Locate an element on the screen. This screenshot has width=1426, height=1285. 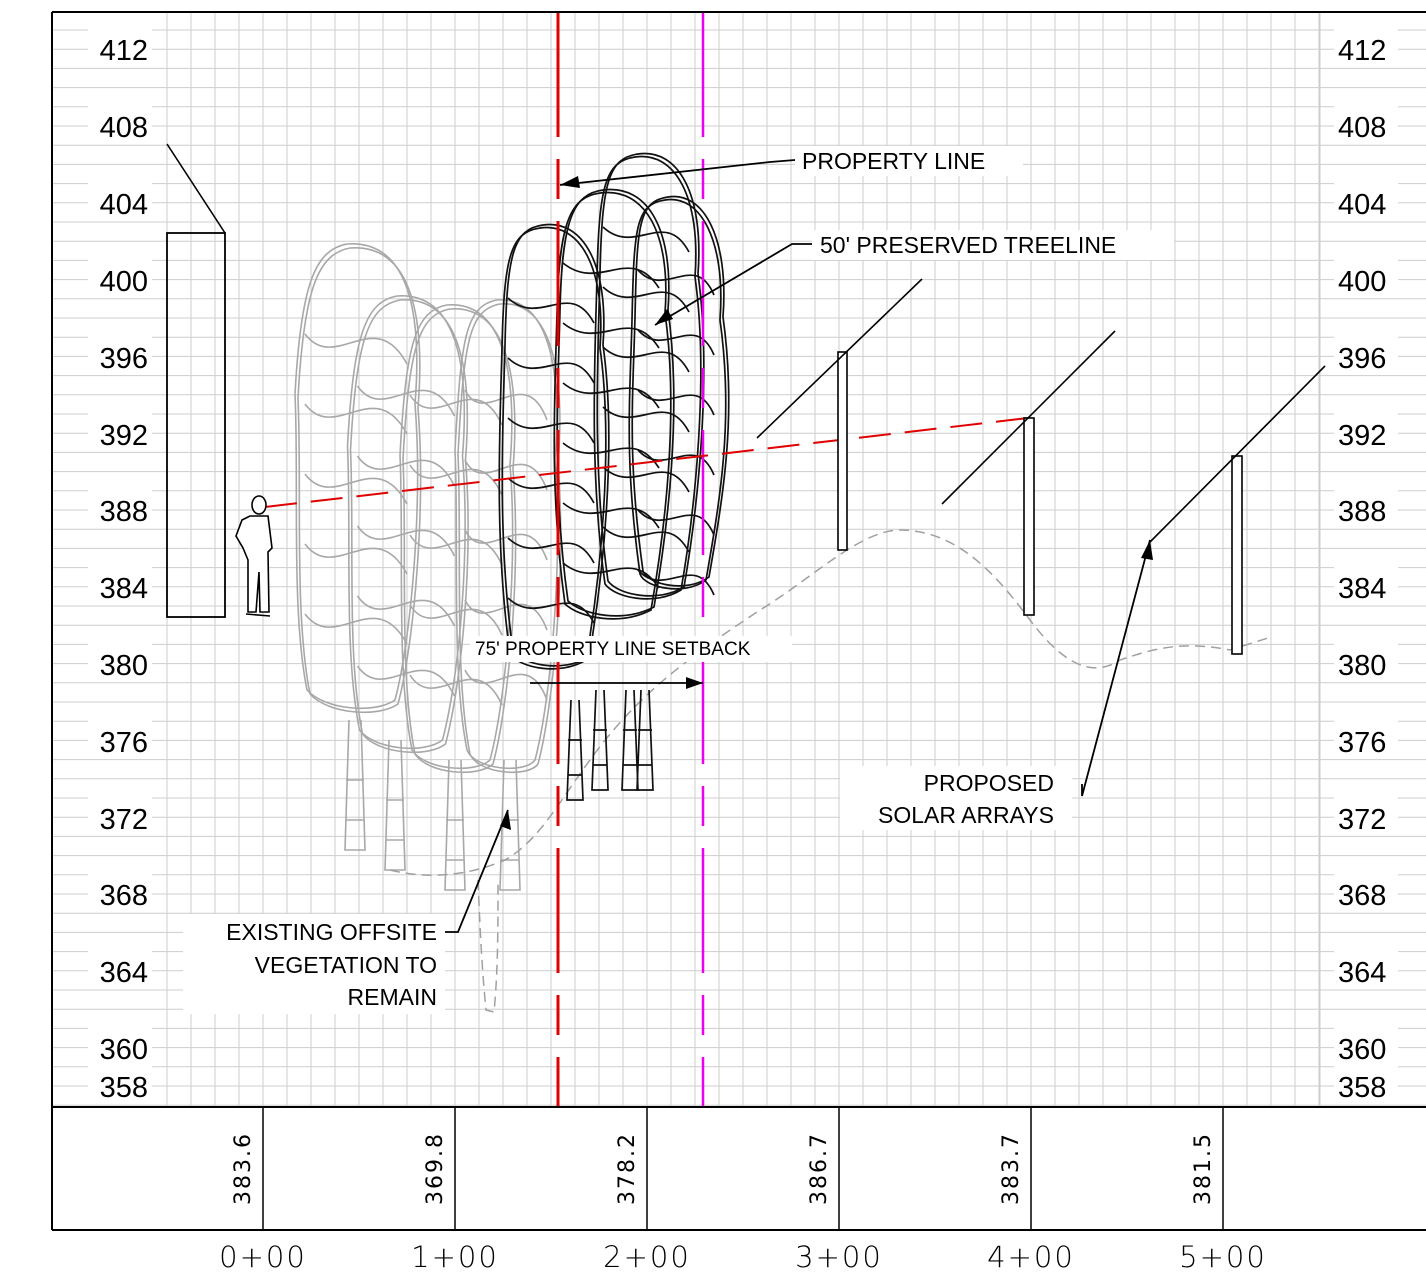
elevation-label-right-376: 376 is located at coordinates (1362, 743).